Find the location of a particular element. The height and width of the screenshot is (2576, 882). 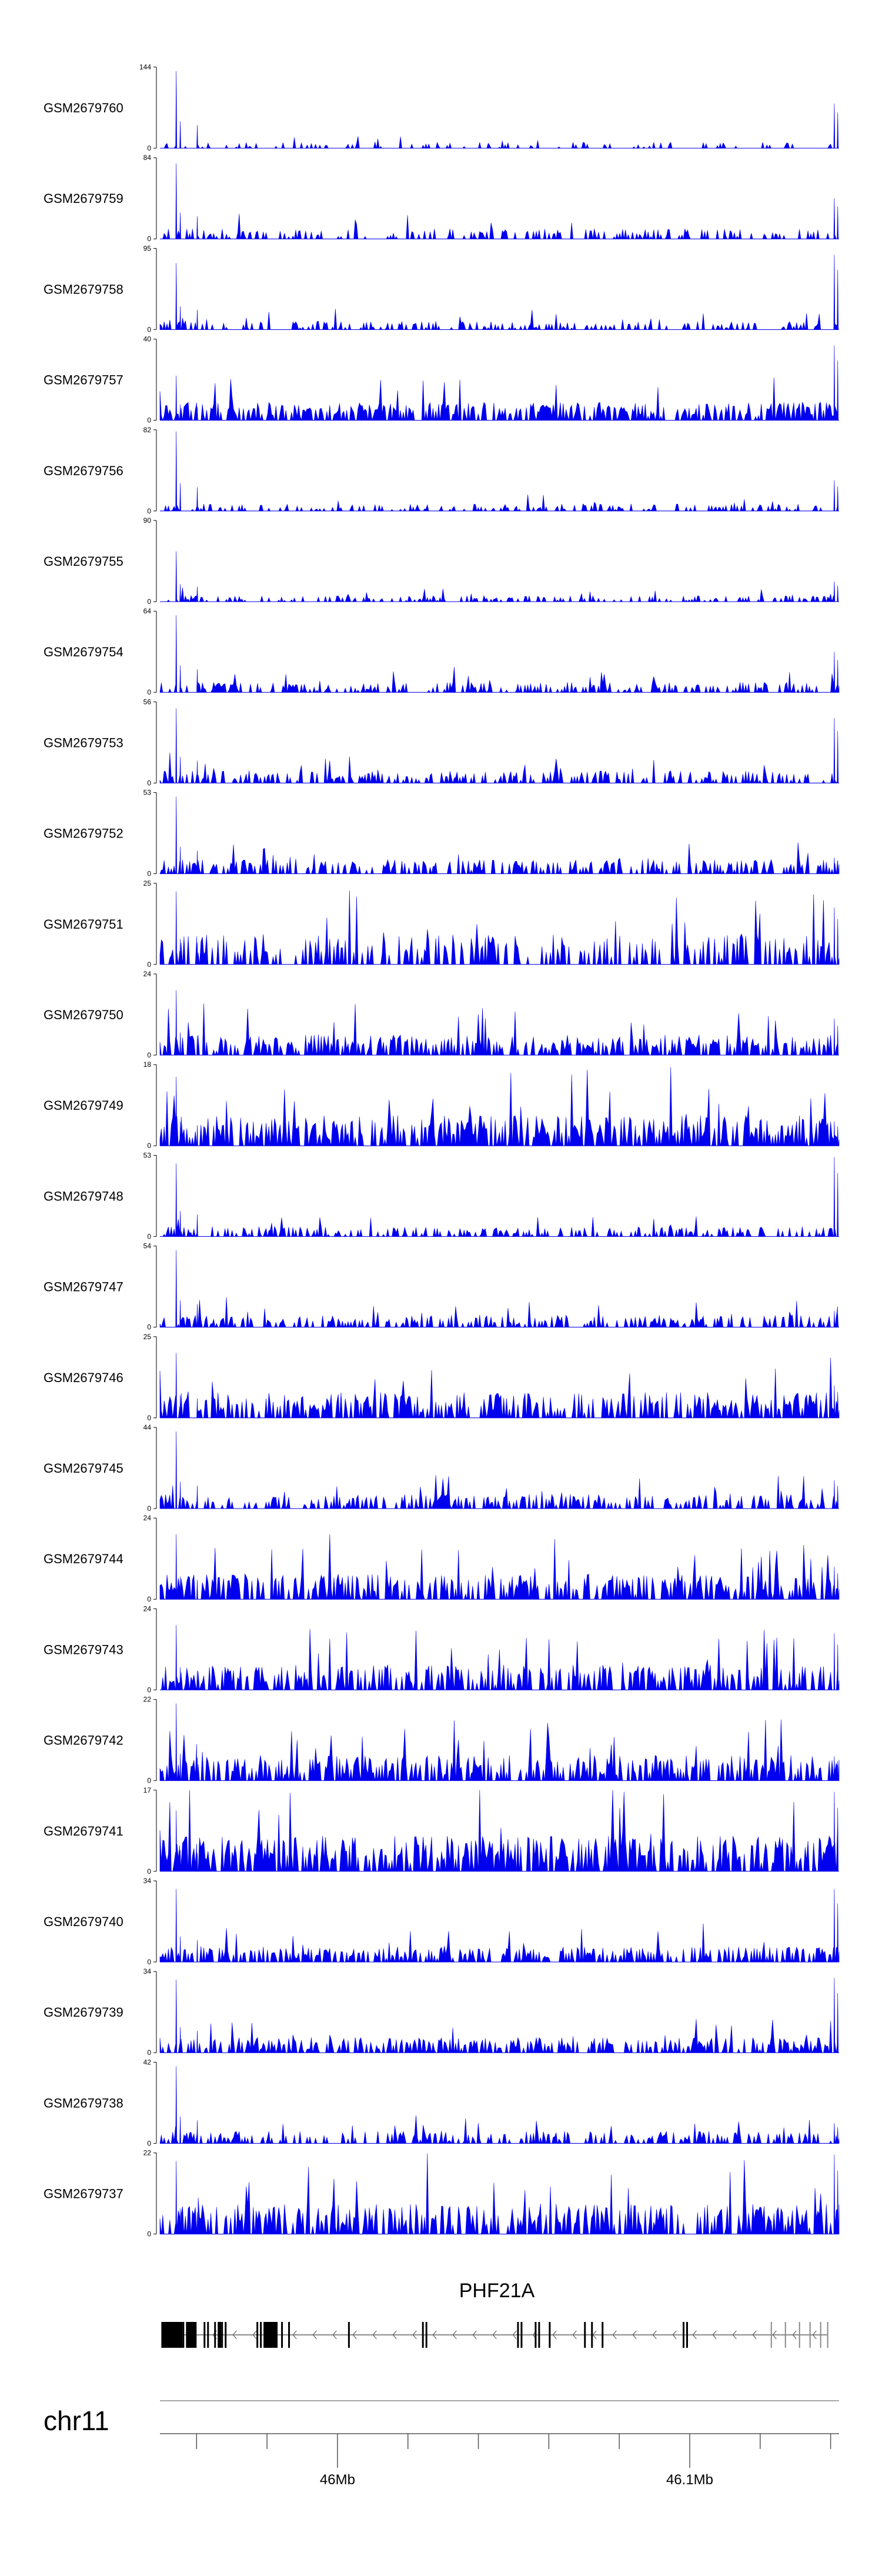

track-label: GSM2679750 is located at coordinates (83, 1014).